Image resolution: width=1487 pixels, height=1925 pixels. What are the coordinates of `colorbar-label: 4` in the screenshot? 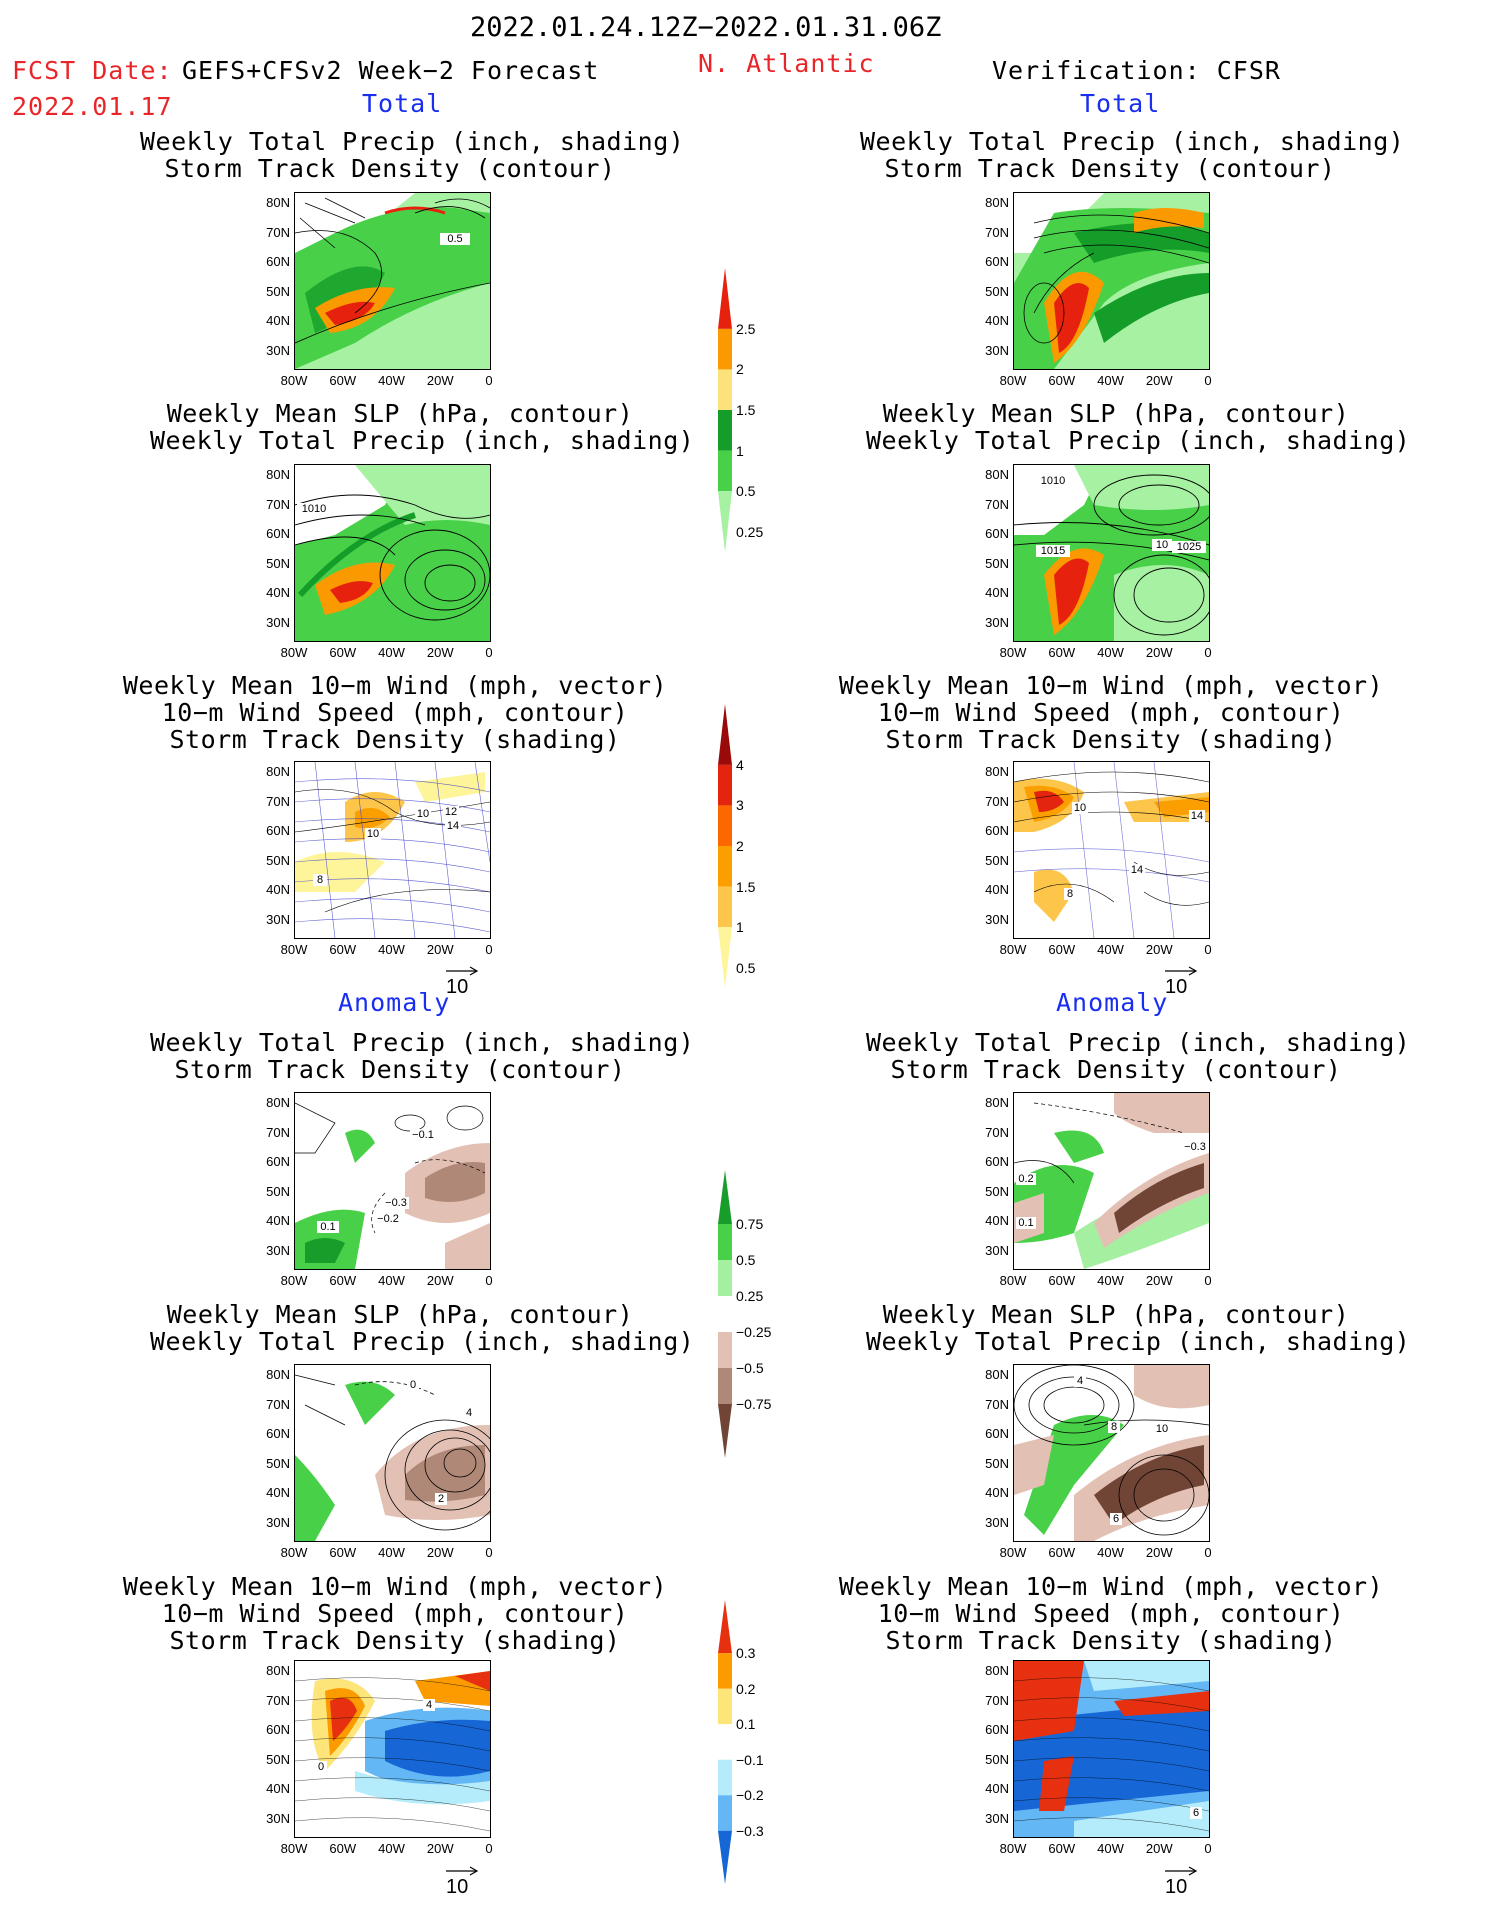 It's located at (740, 764).